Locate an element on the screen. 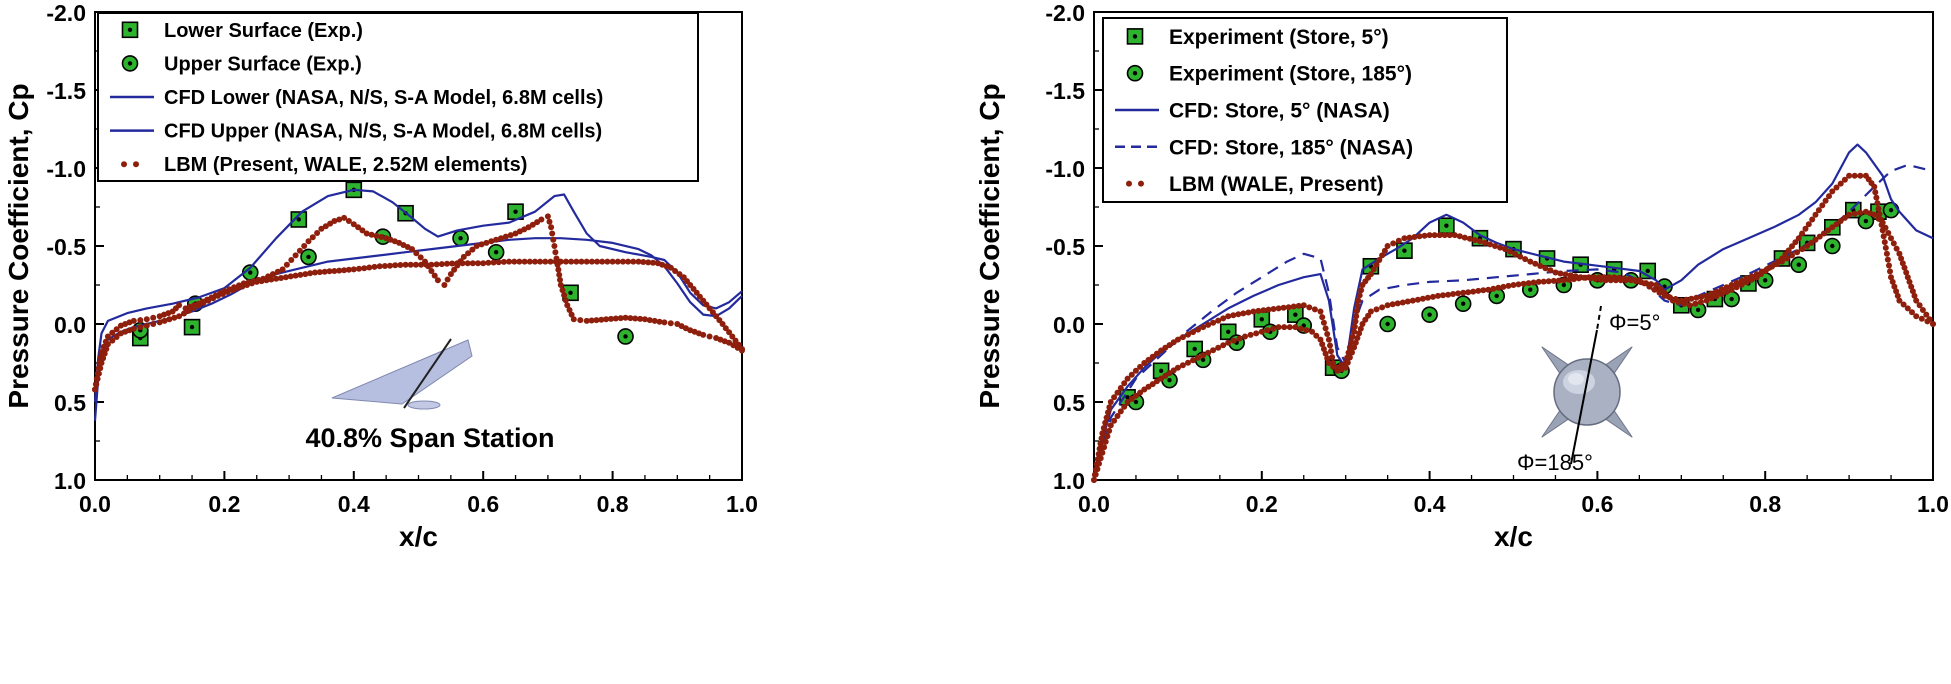 This screenshot has width=1951, height=684. legend-label: Experiment (Store, 5°) is located at coordinates (1279, 37).